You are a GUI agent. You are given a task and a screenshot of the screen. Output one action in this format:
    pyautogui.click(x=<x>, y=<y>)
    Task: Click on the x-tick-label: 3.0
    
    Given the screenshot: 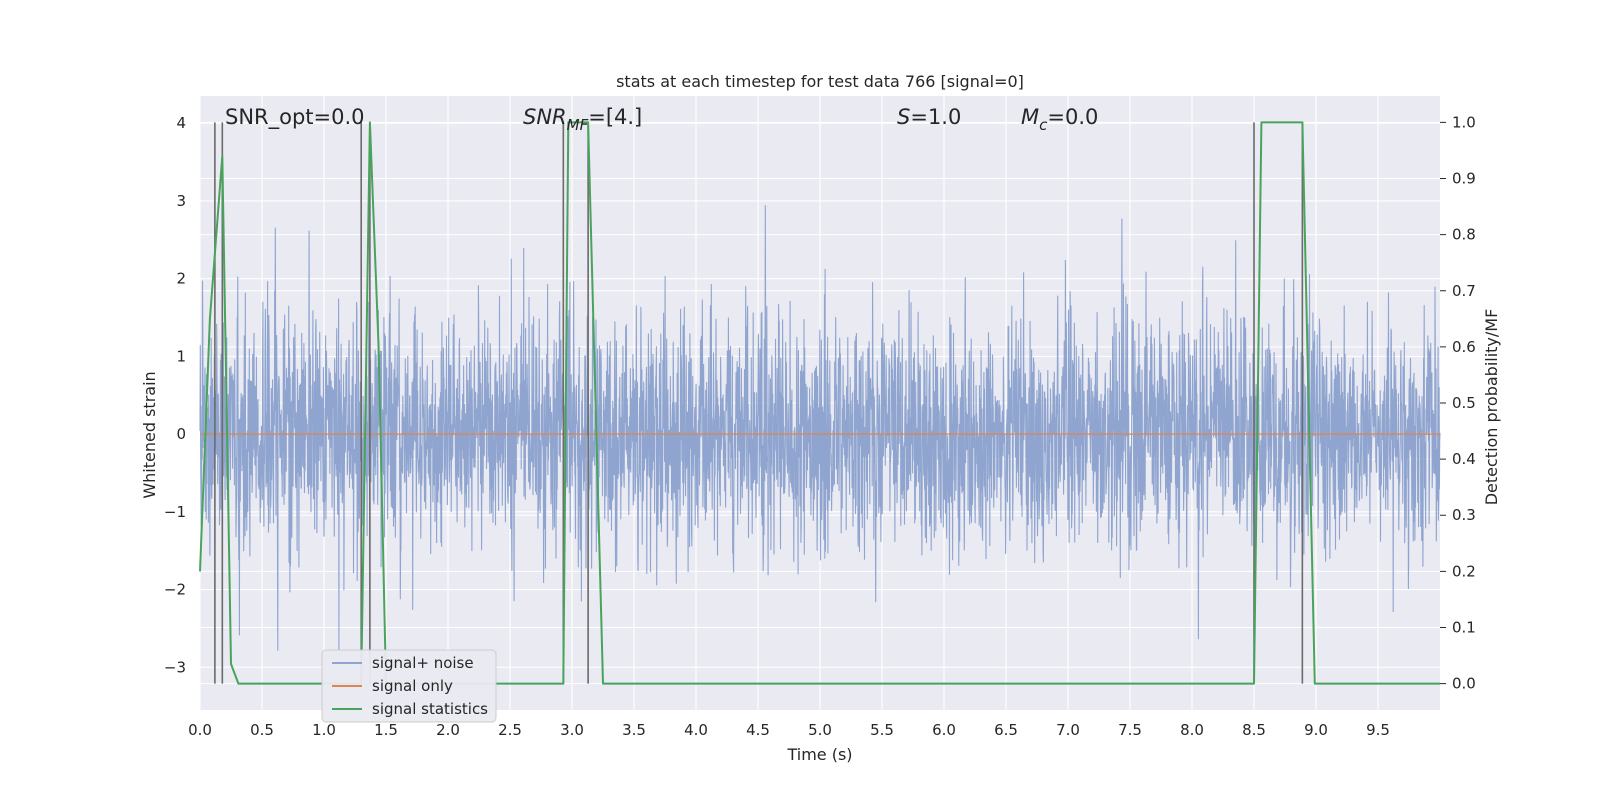 What is the action you would take?
    pyautogui.click(x=572, y=730)
    